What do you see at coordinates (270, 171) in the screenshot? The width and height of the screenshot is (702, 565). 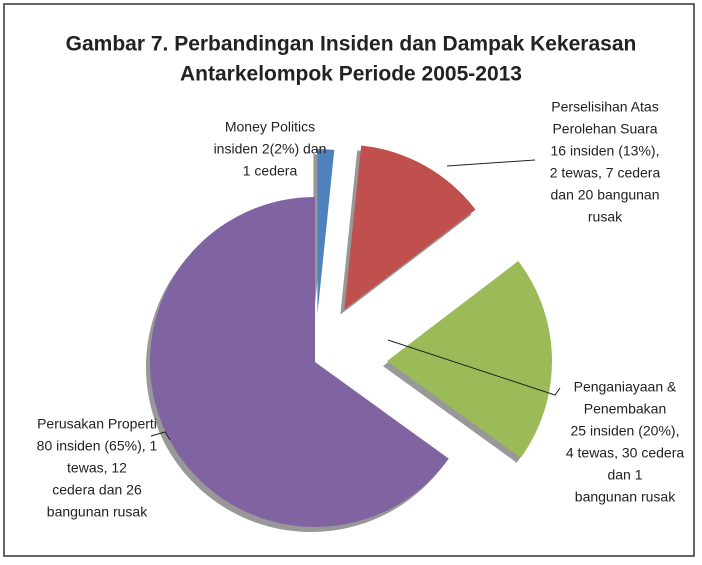 I see `data-label: 1 cedera` at bounding box center [270, 171].